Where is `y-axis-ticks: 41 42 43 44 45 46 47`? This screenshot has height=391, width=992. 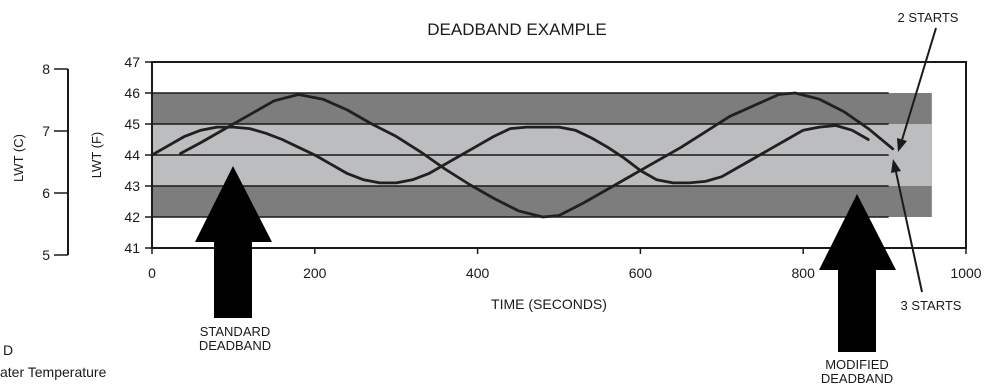
y-axis-ticks: 41 42 43 44 45 46 47 is located at coordinates (138, 155).